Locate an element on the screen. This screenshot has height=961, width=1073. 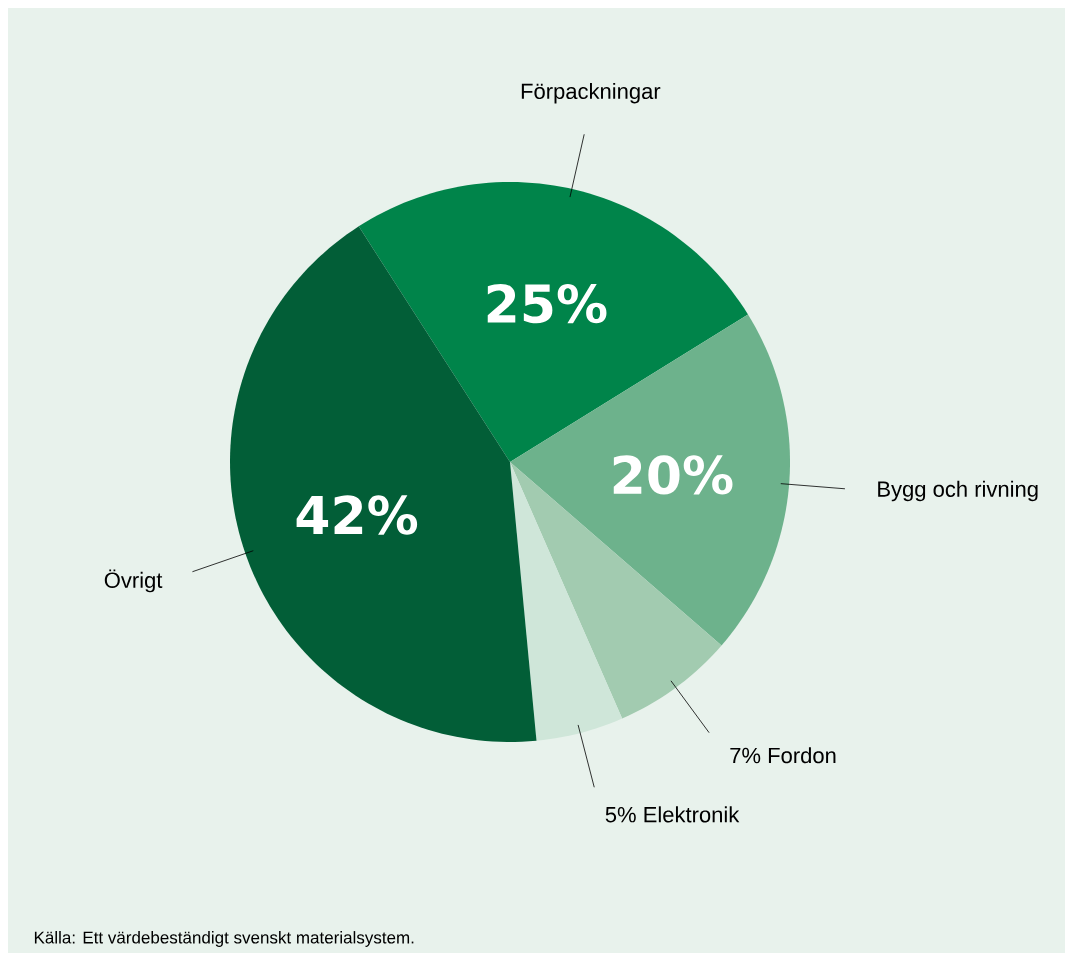
data-label: 42% is located at coordinates (357, 515).